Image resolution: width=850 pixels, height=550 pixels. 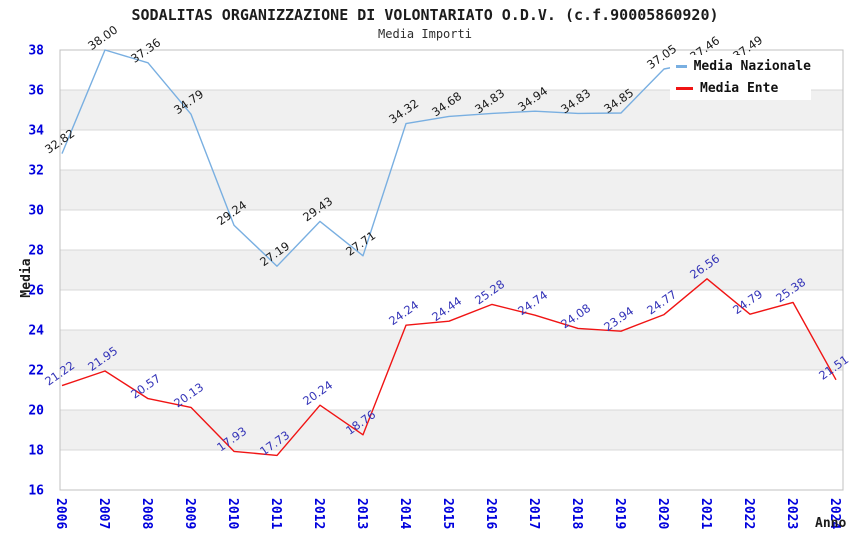 What do you see at coordinates (532, 303) in the screenshot?
I see `svg-text: 24.74` at bounding box center [532, 303].